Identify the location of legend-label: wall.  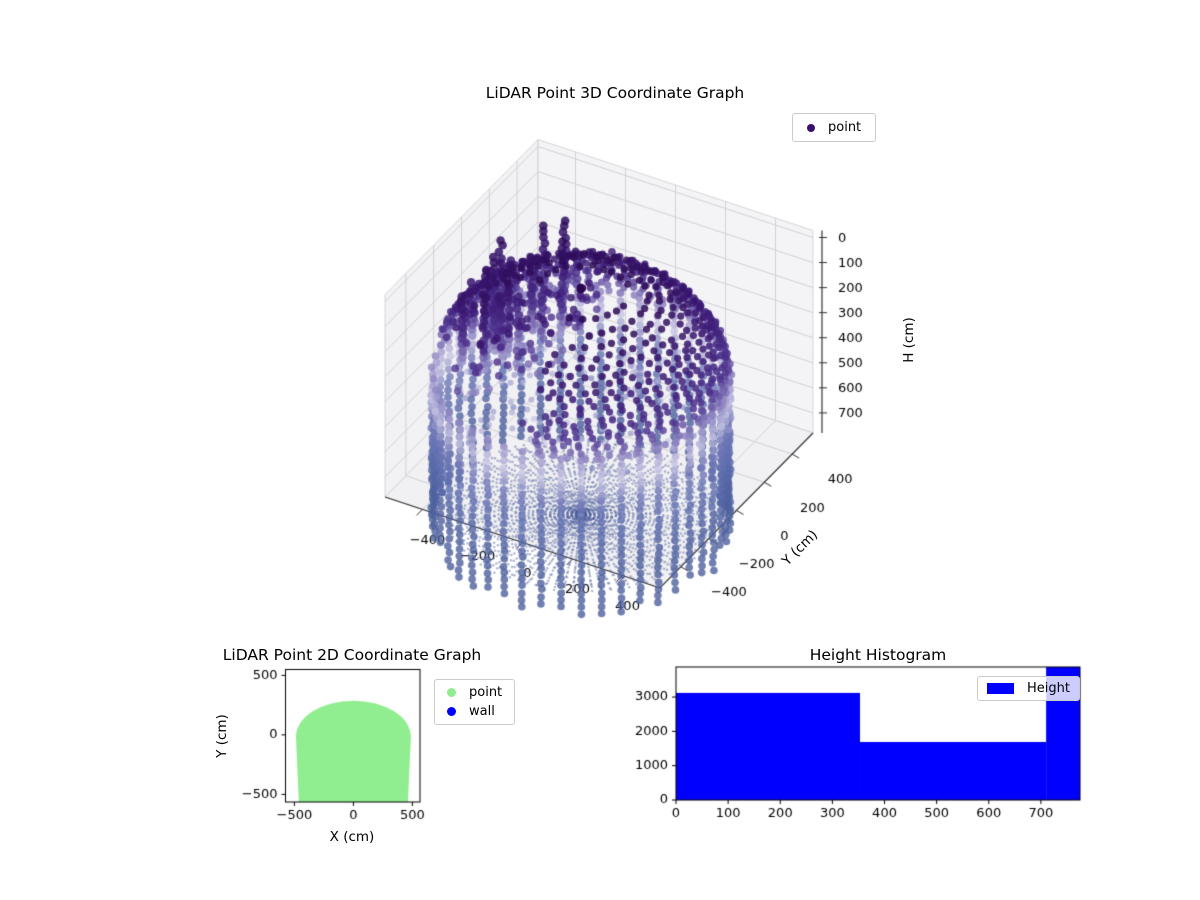
(482, 711).